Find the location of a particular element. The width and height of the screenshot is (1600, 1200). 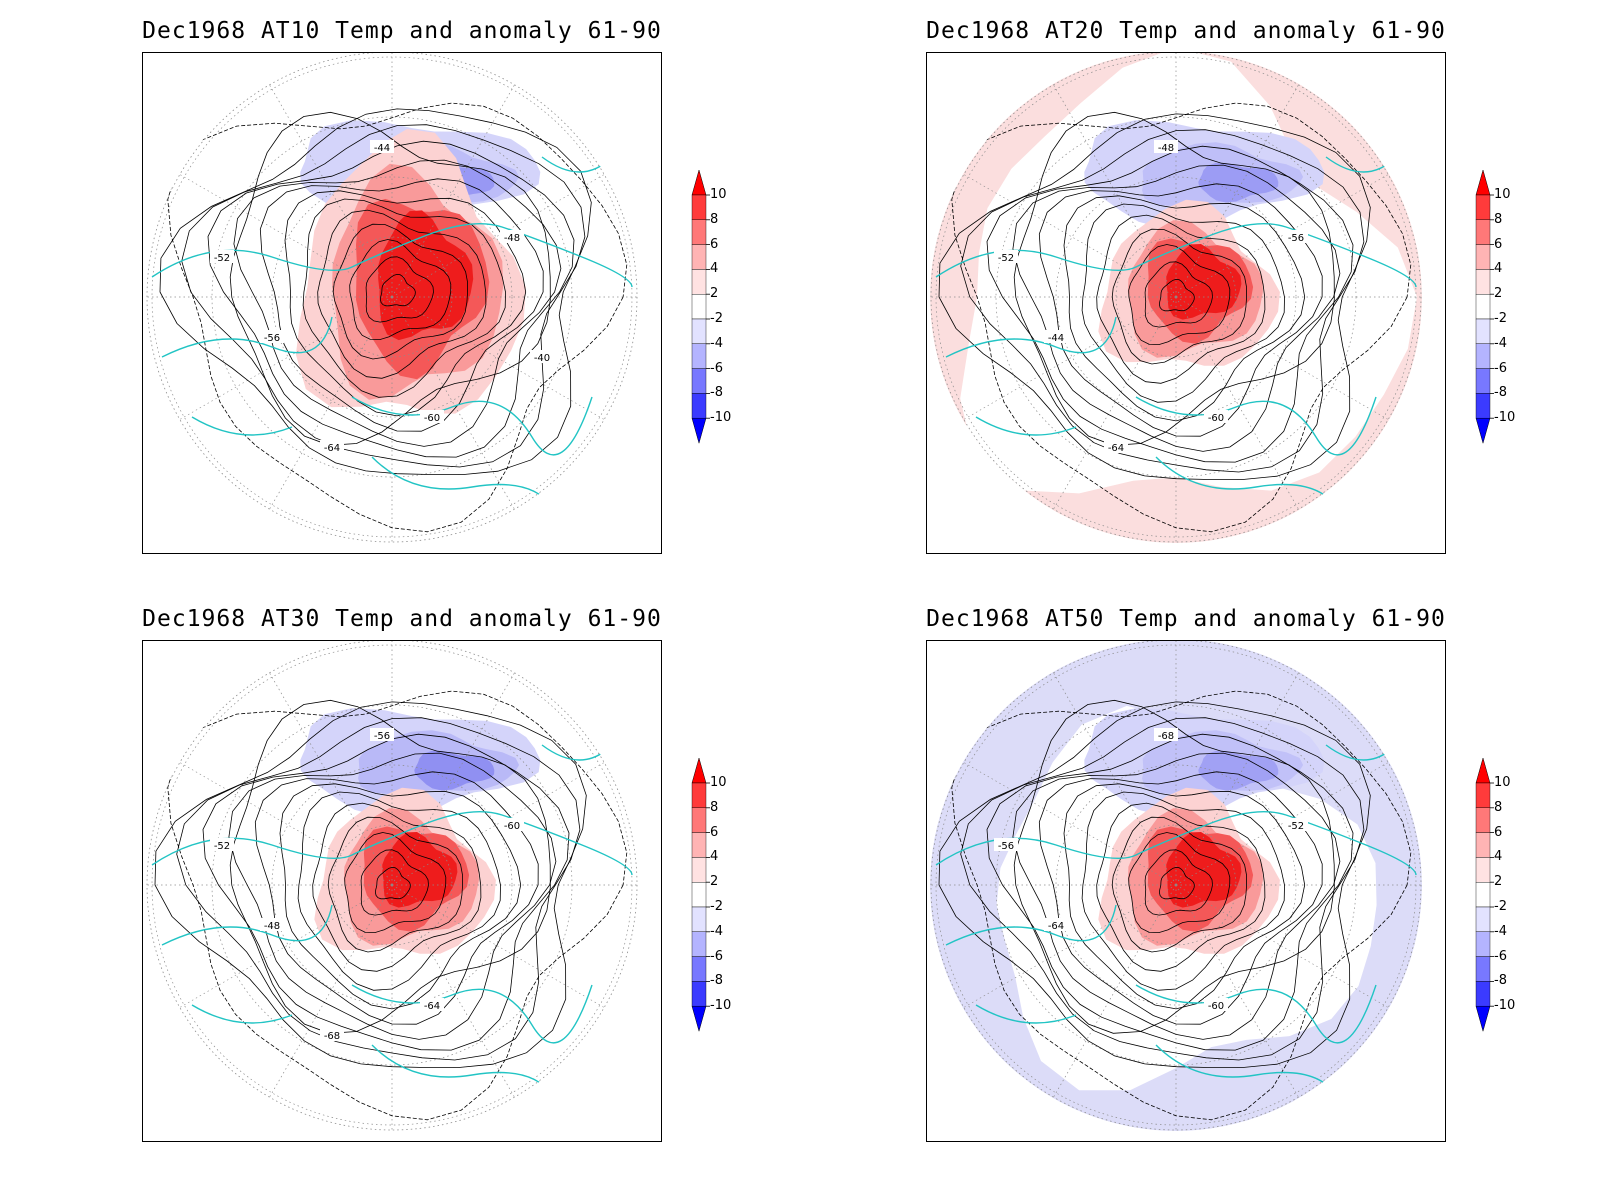

contour-label: -48 is located at coordinates (1166, 147).